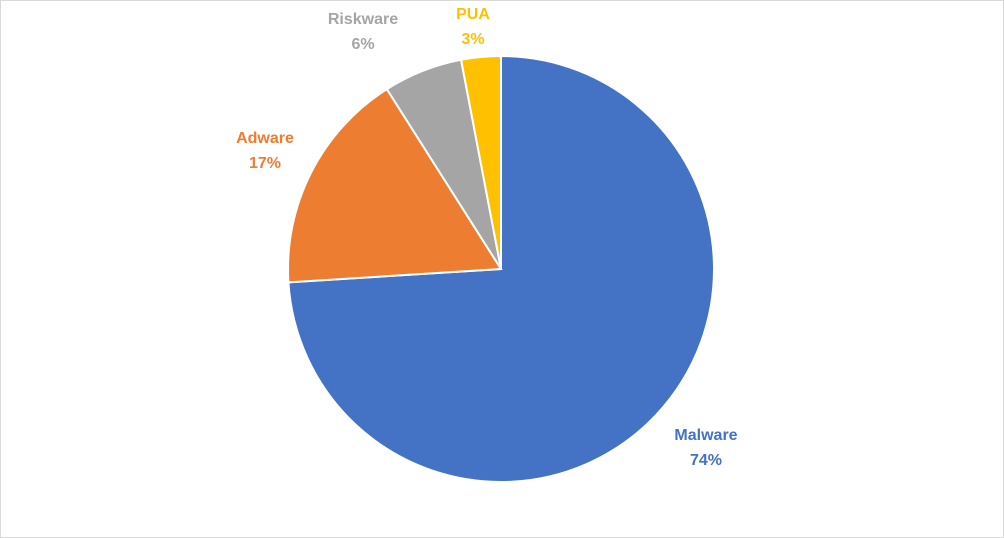  I want to click on slice-value-label: 6%, so click(362, 44).